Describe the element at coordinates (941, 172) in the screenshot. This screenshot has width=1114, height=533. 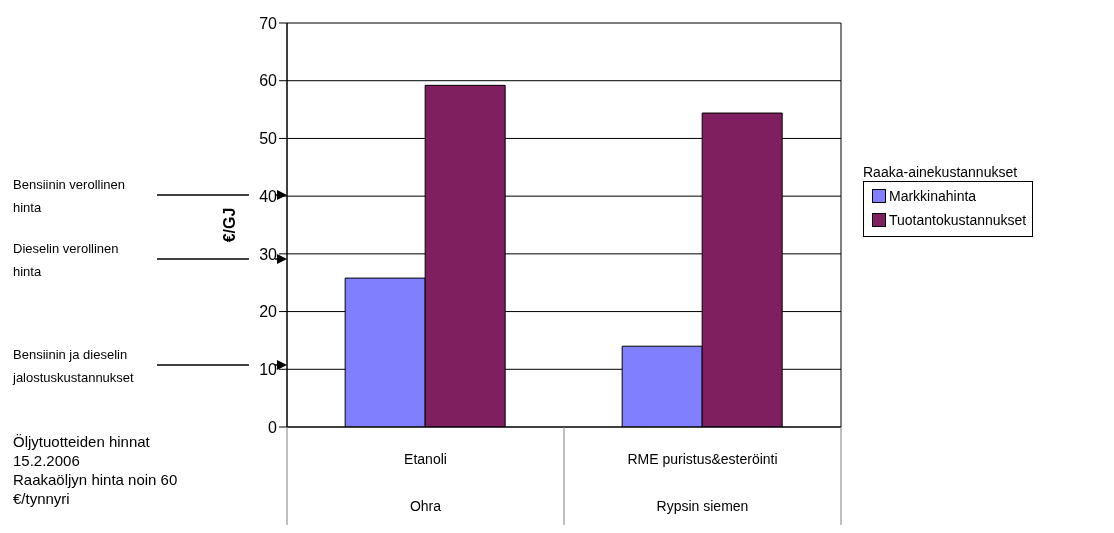
I see `legend-title: Raaka-ainekustannukset` at that location.